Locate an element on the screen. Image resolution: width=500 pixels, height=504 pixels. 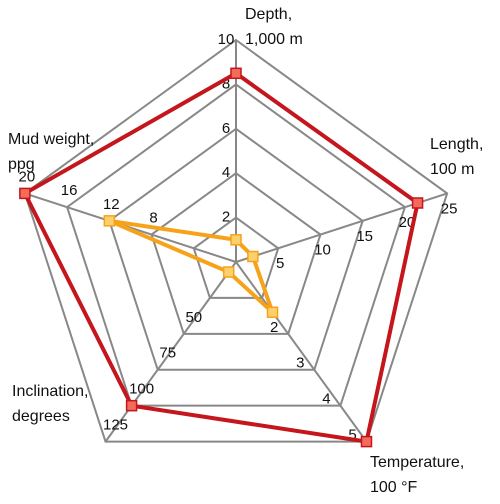
tick-label: 75 is located at coordinates (167, 353).